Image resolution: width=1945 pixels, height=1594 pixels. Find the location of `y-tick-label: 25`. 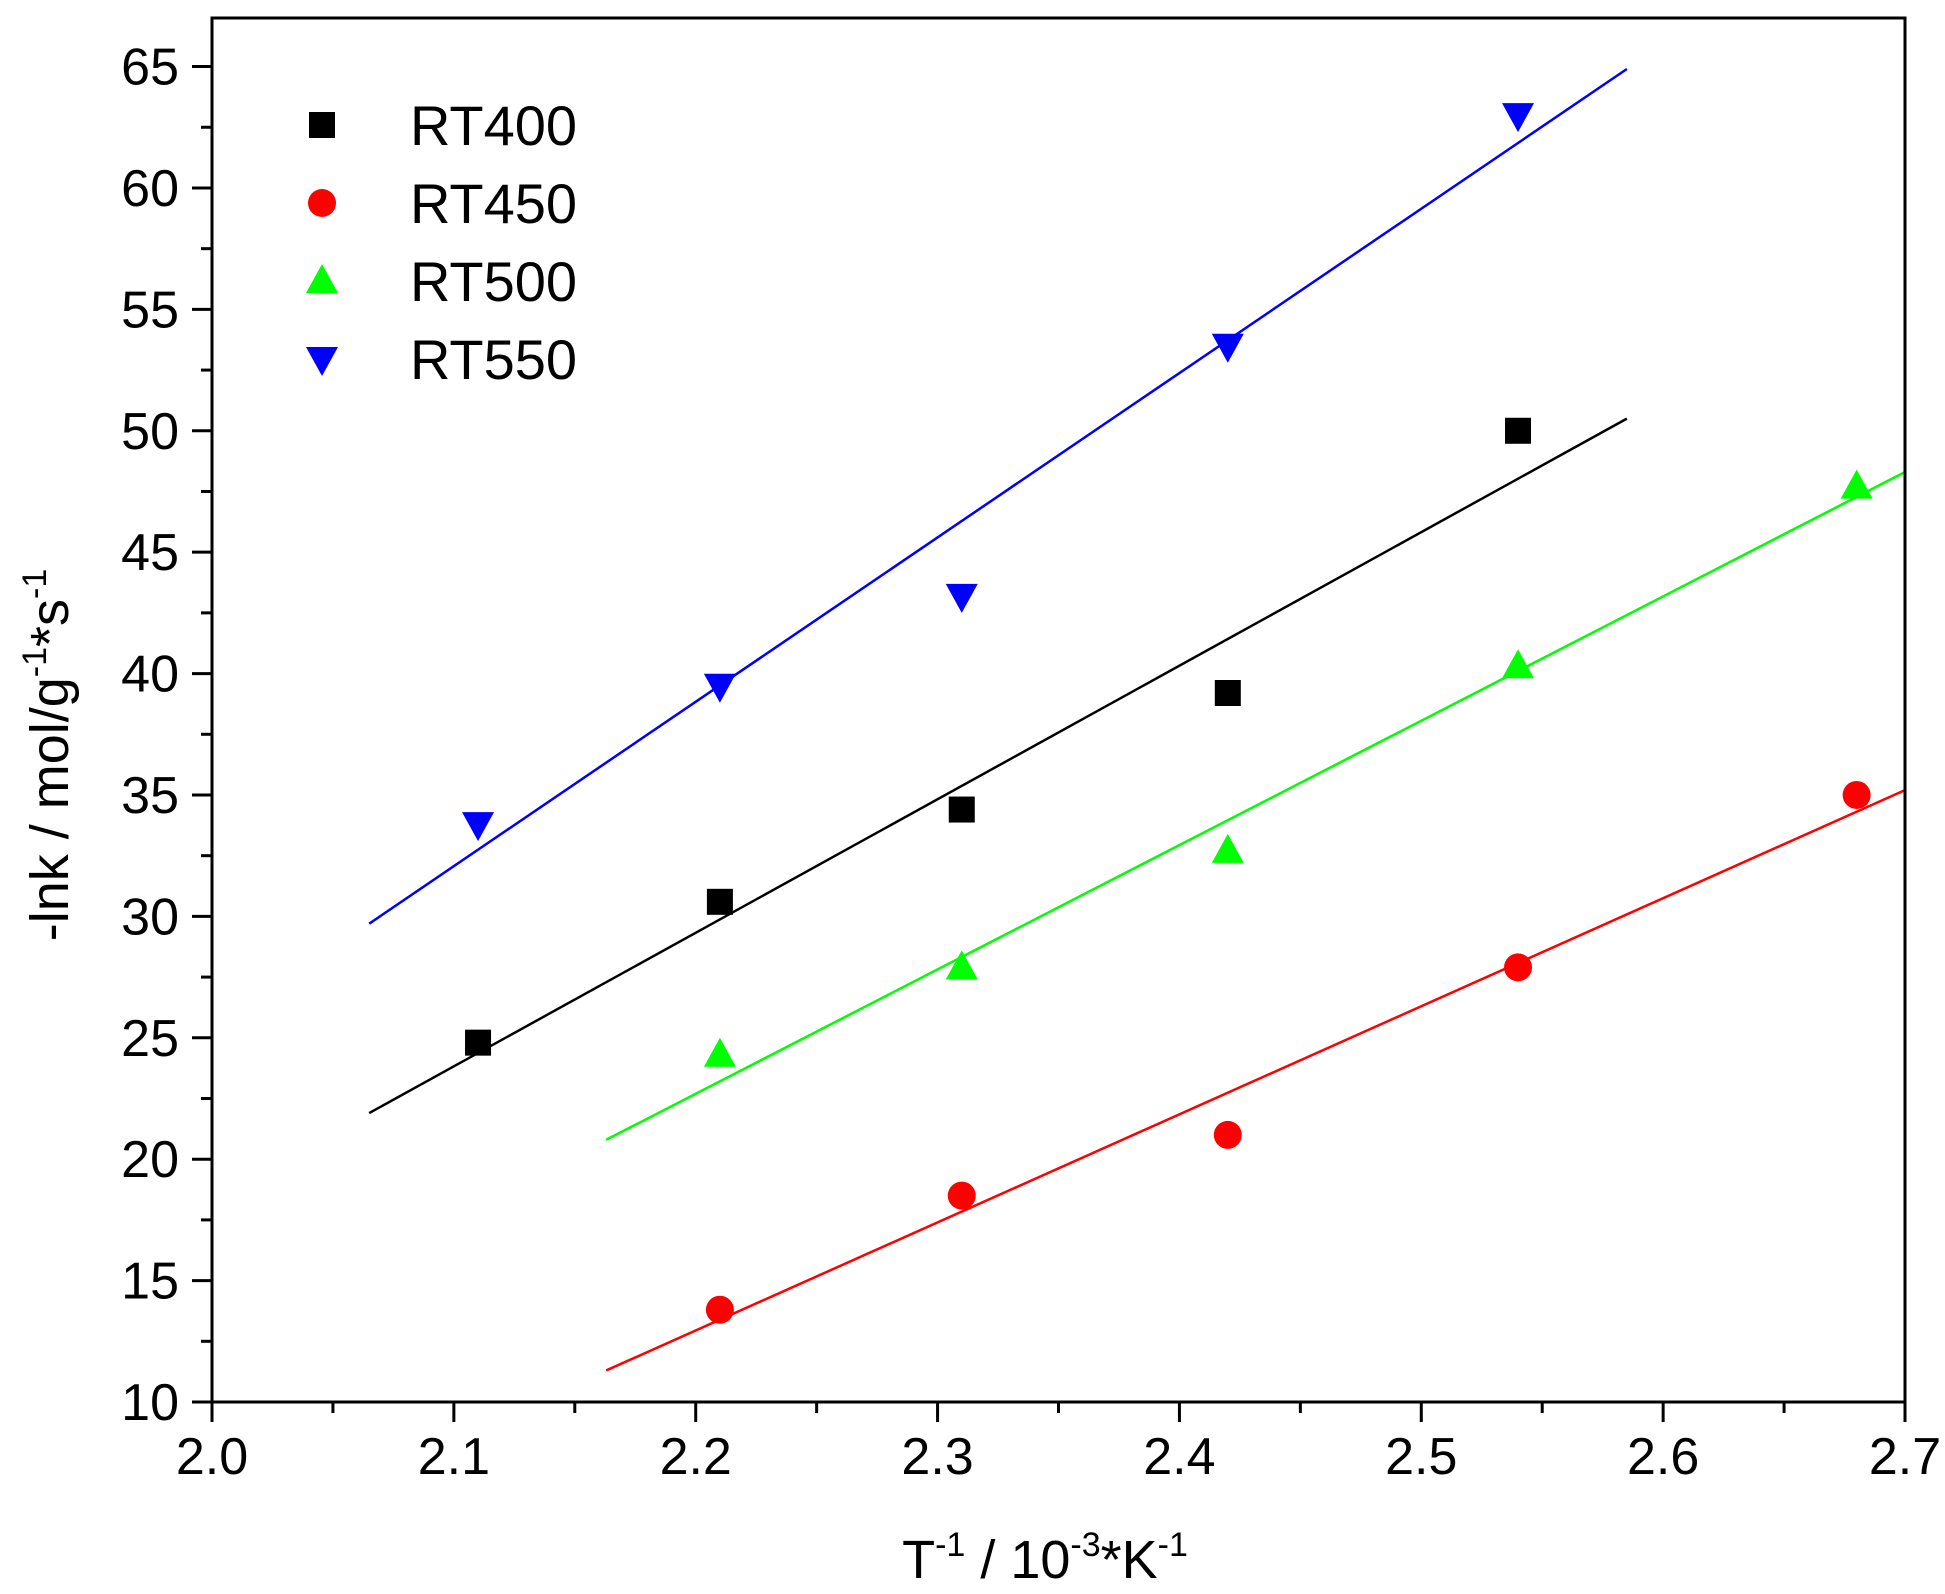

y-tick-label: 25 is located at coordinates (150, 1039).